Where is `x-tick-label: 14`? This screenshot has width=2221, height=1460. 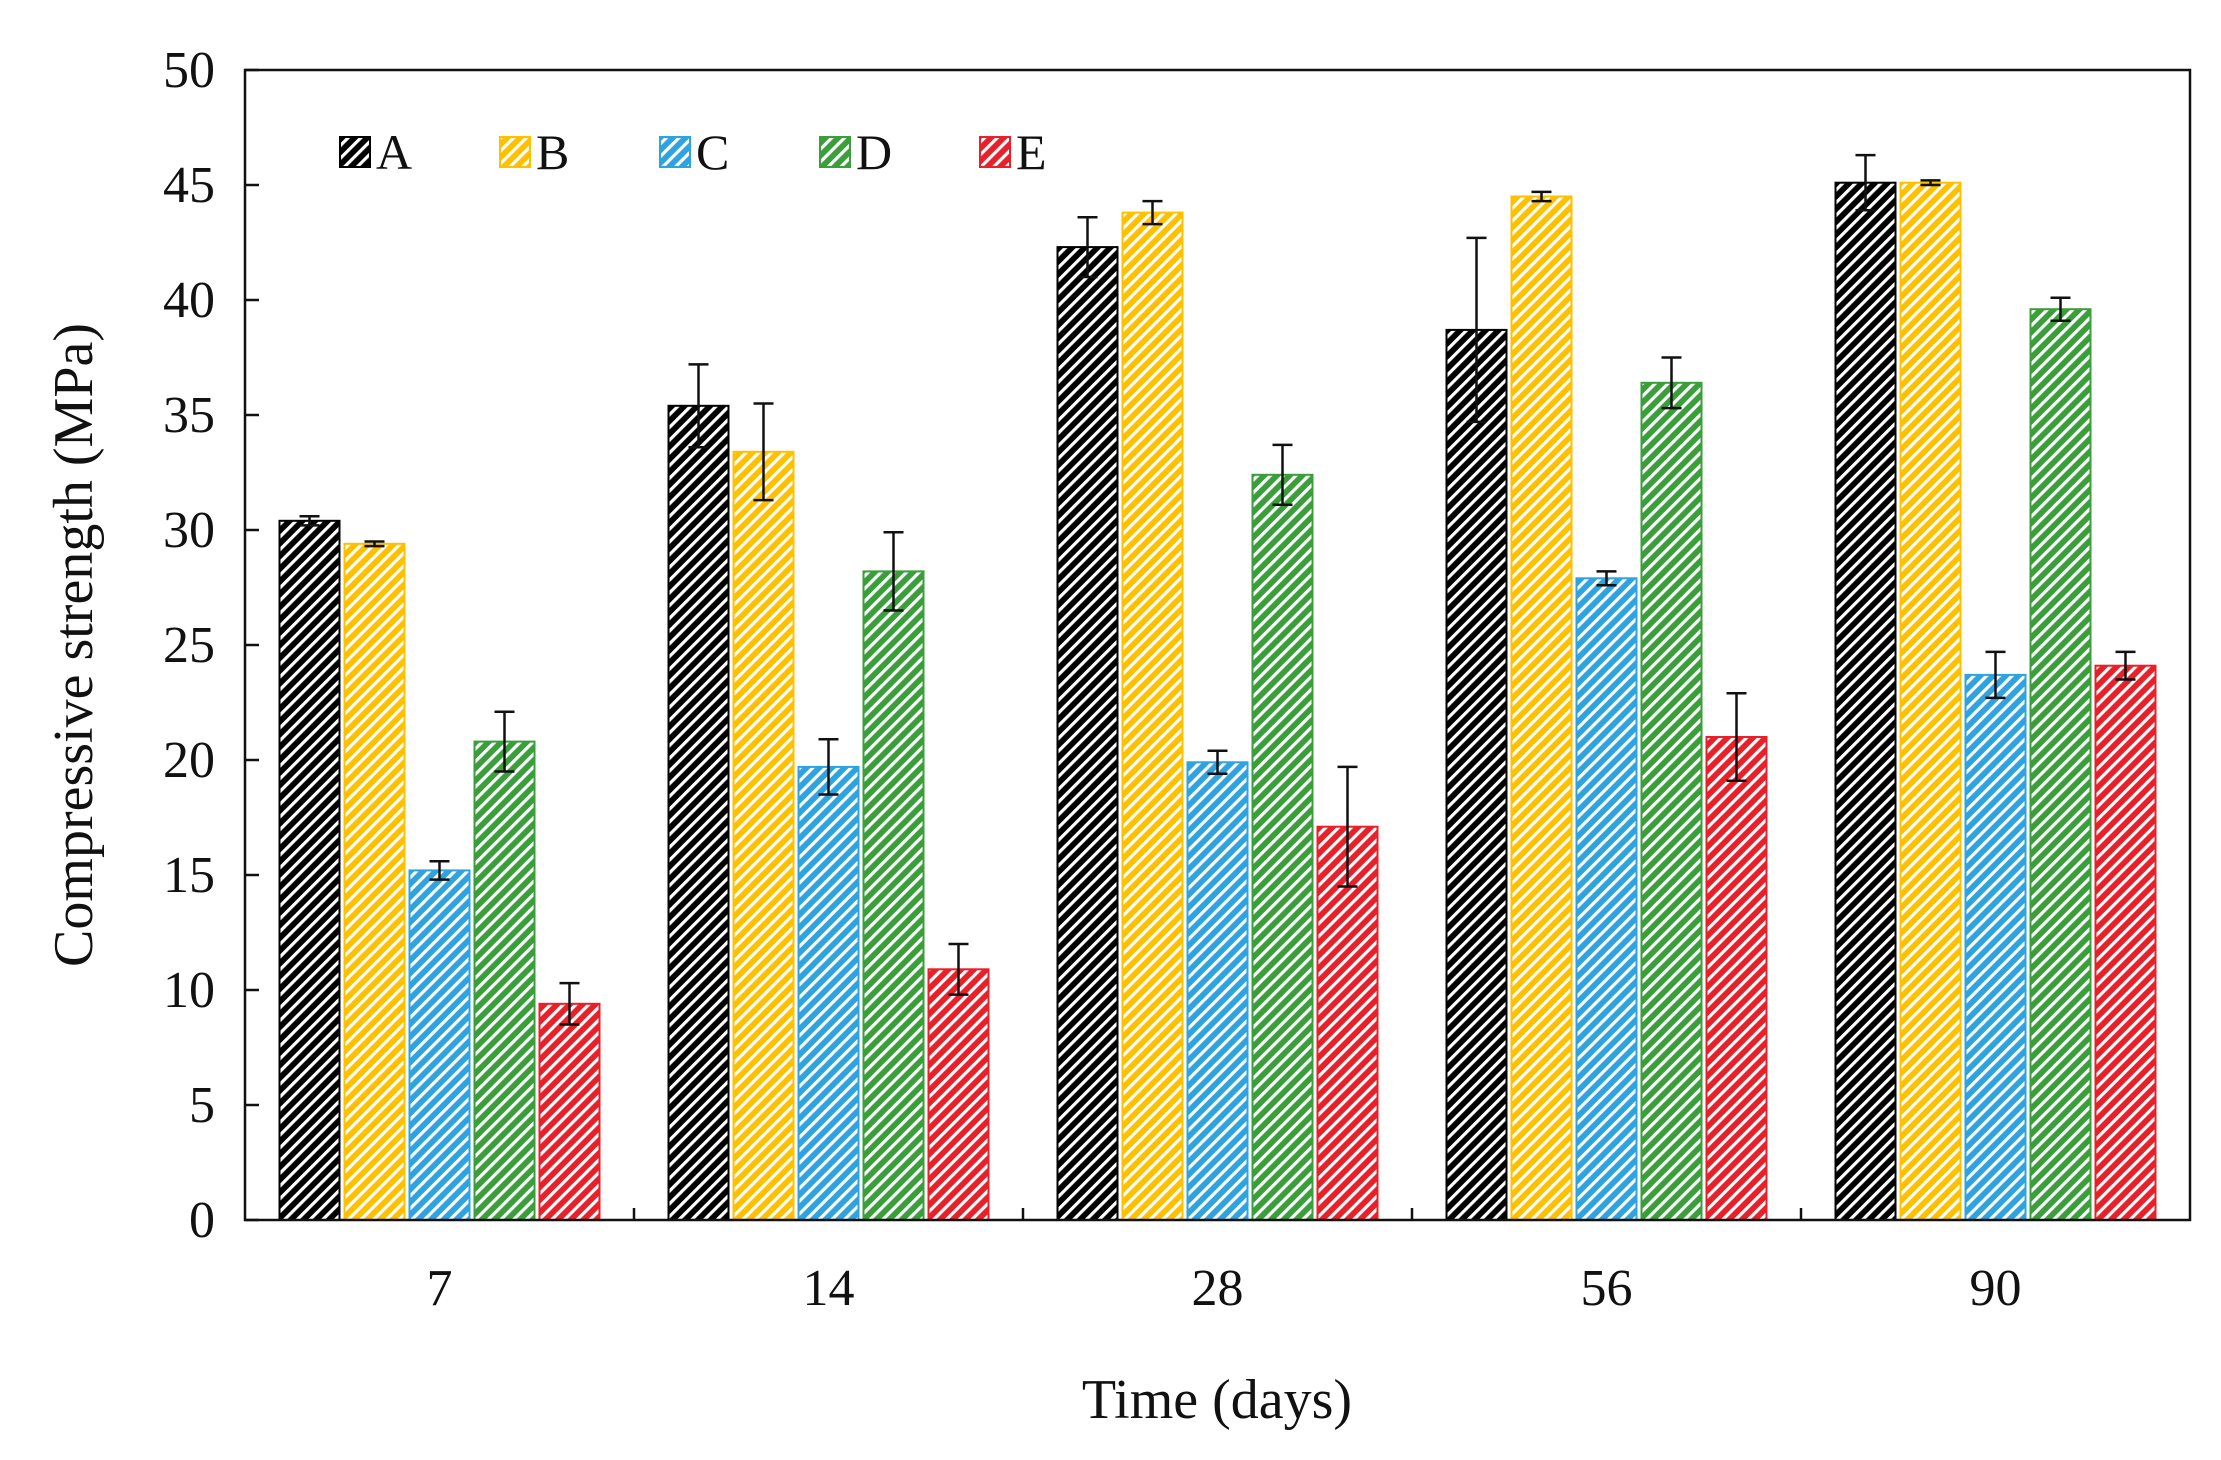
x-tick-label: 14 is located at coordinates (829, 1288).